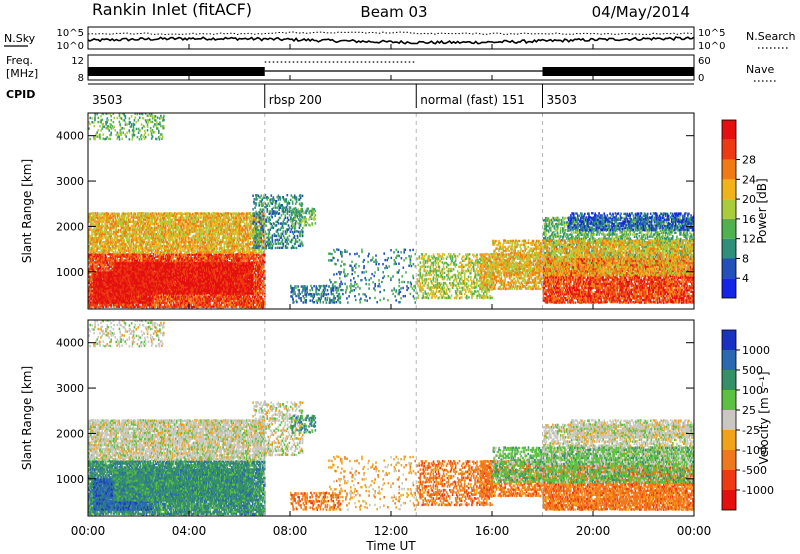 The height and width of the screenshot is (554, 800). What do you see at coordinates (20, 38) in the screenshot?
I see `nsky-label: N.Sky` at bounding box center [20, 38].